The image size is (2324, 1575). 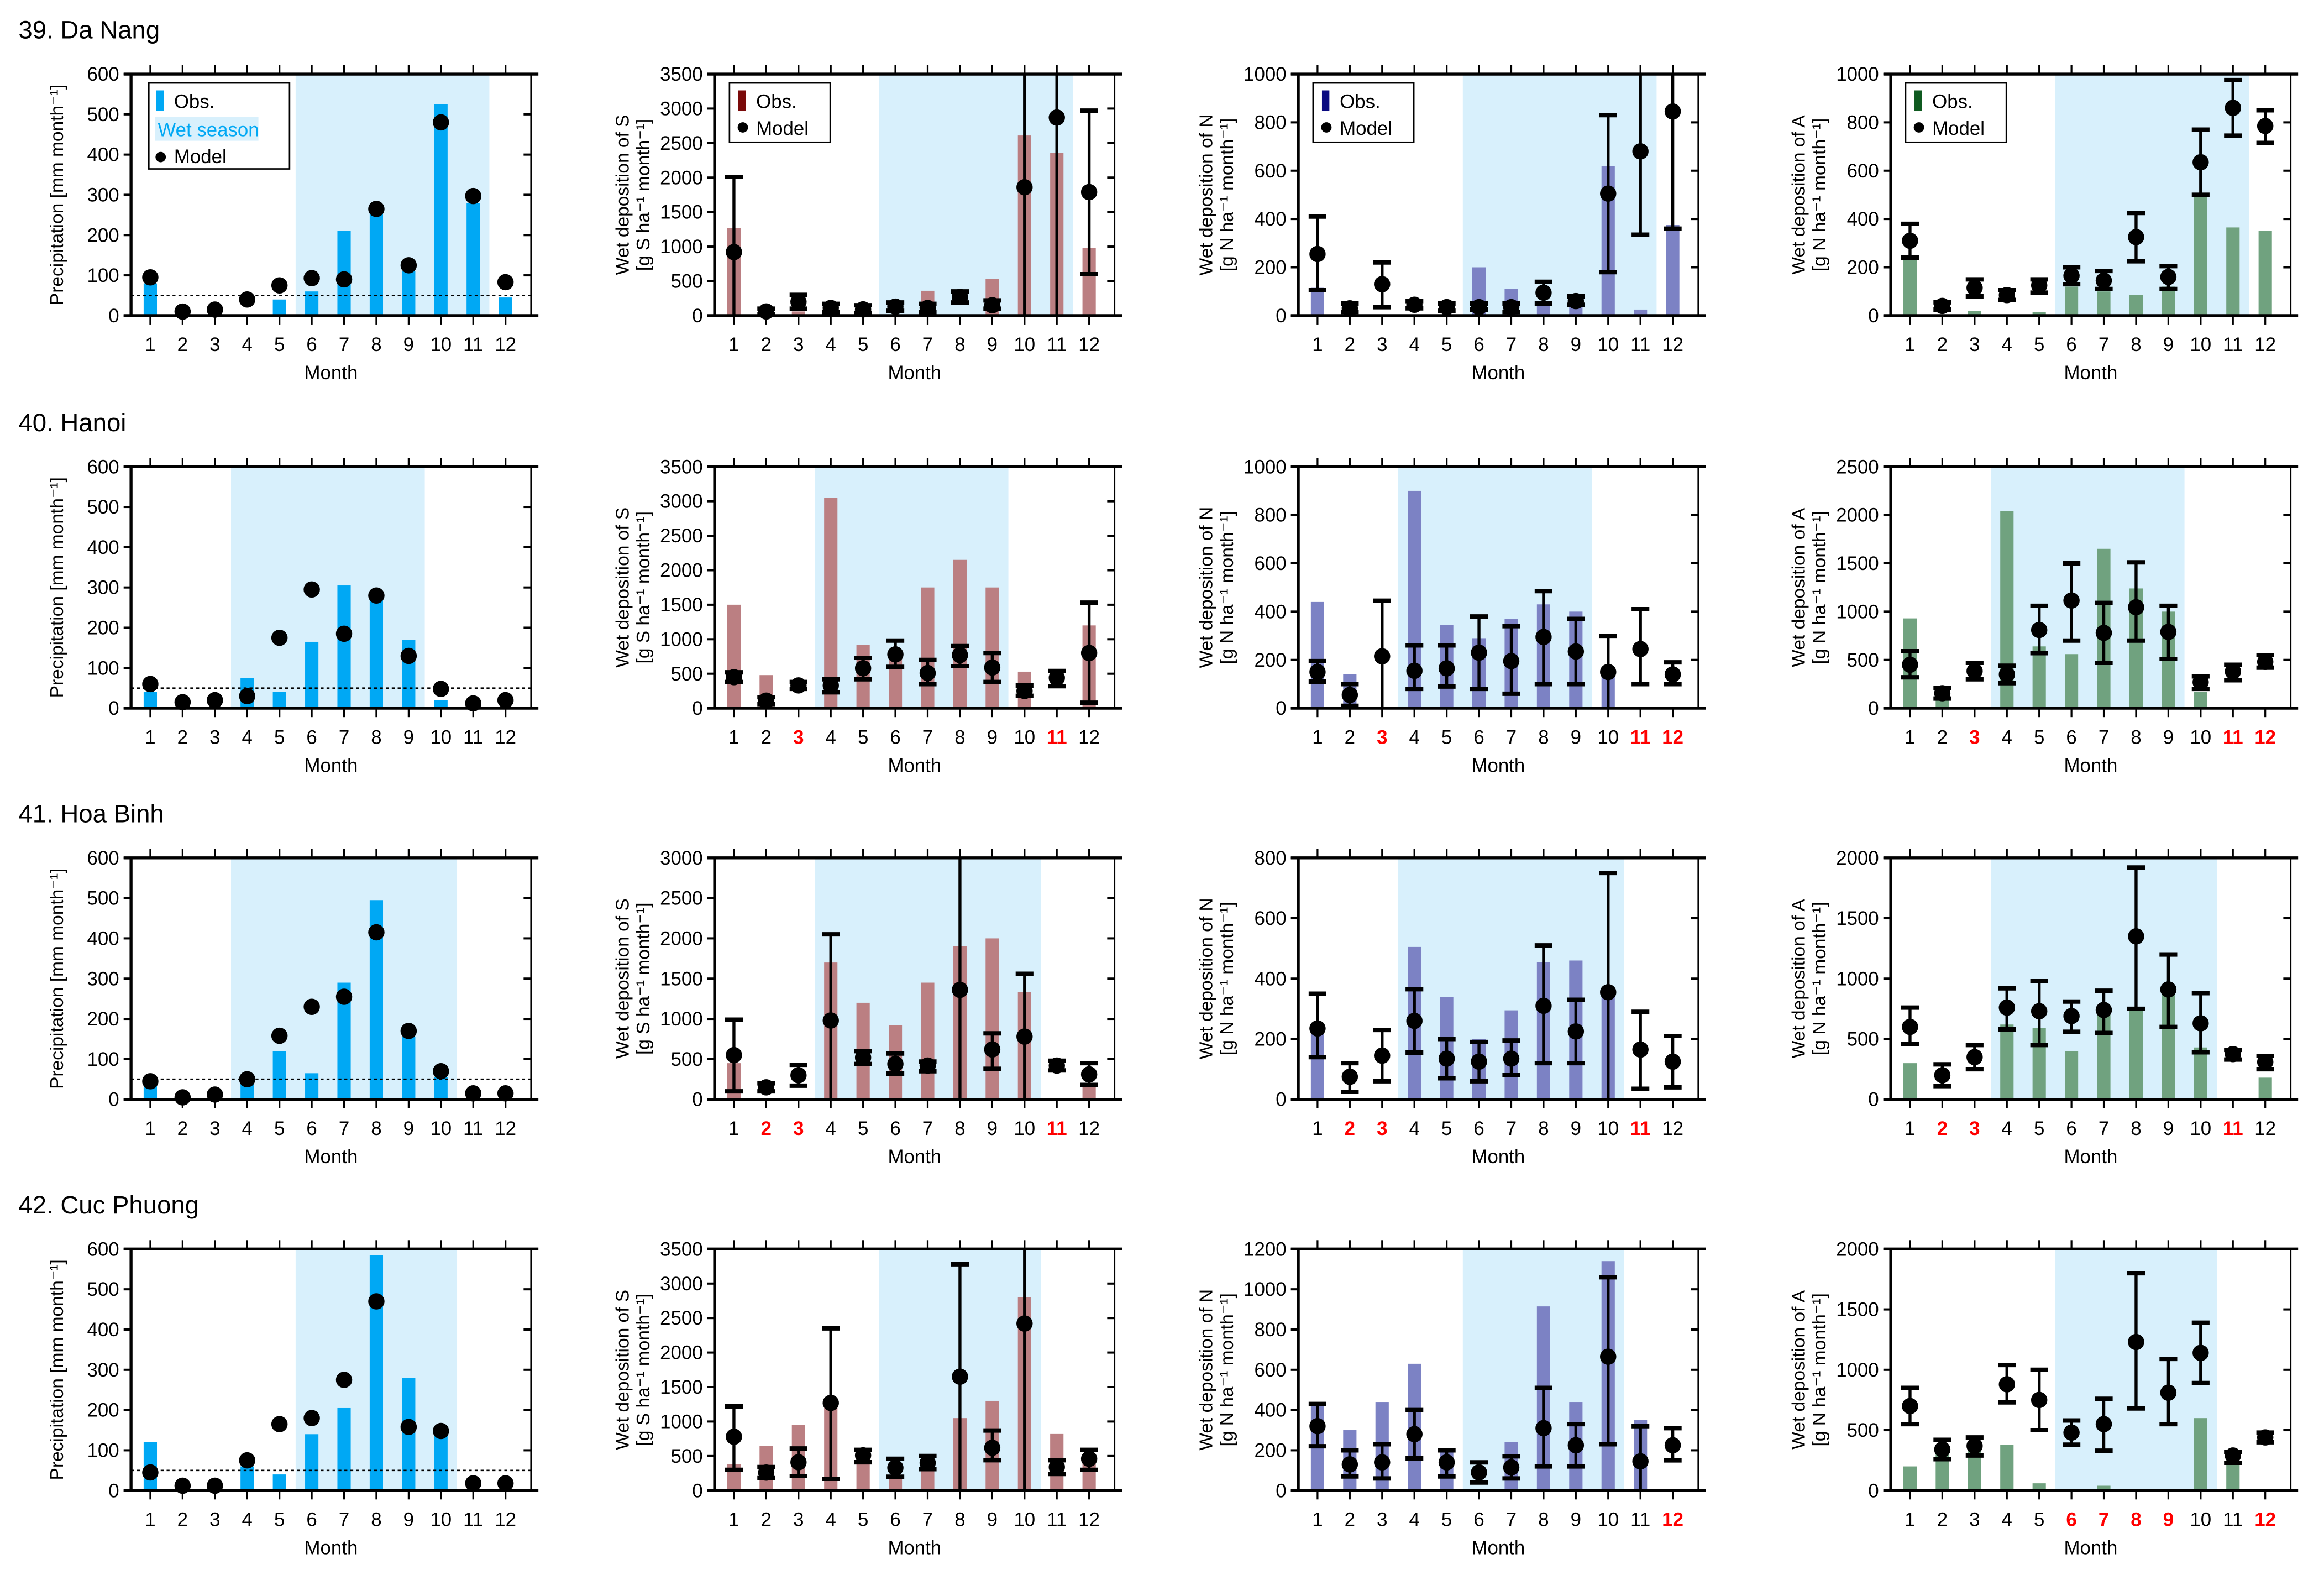 I want to click on x-tick-label: 10, so click(x=1024, y=1520).